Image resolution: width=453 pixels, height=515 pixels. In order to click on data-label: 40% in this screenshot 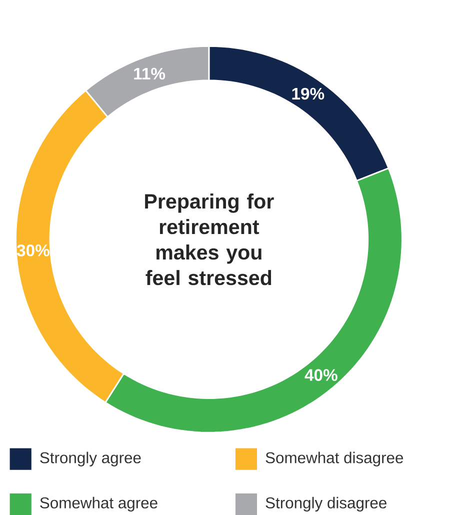, I will do `click(321, 375)`.